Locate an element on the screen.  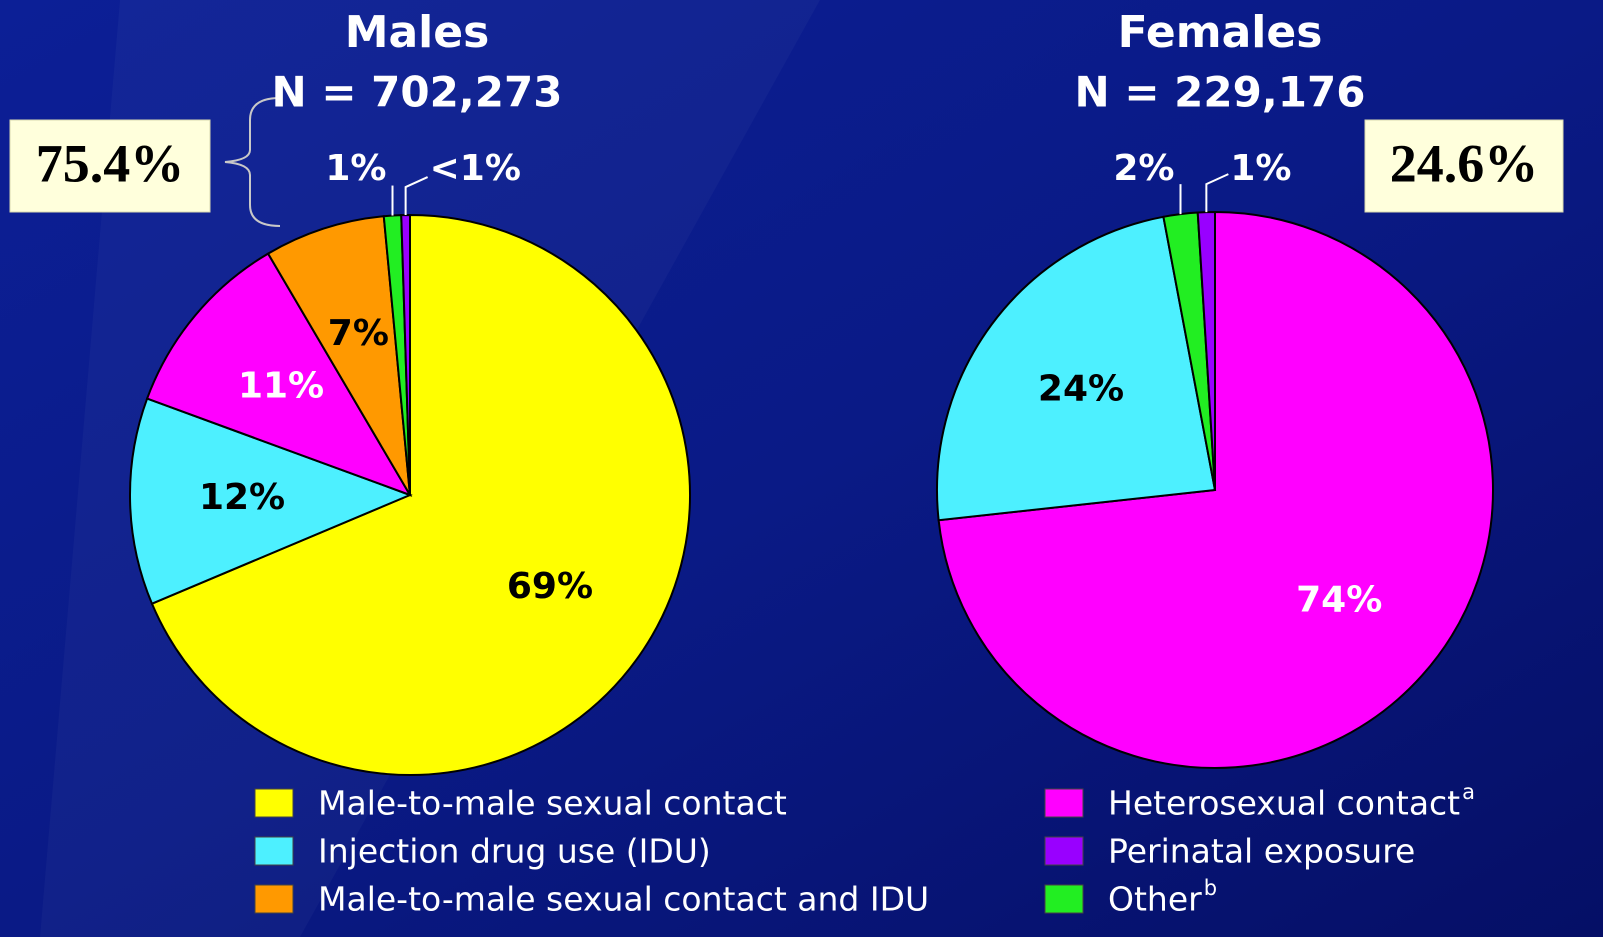
brace is located at coordinates (252, 162).